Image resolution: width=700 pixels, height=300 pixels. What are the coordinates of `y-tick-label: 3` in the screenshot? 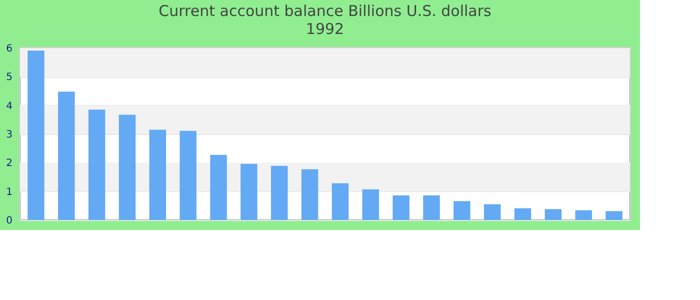 It's located at (9, 135).